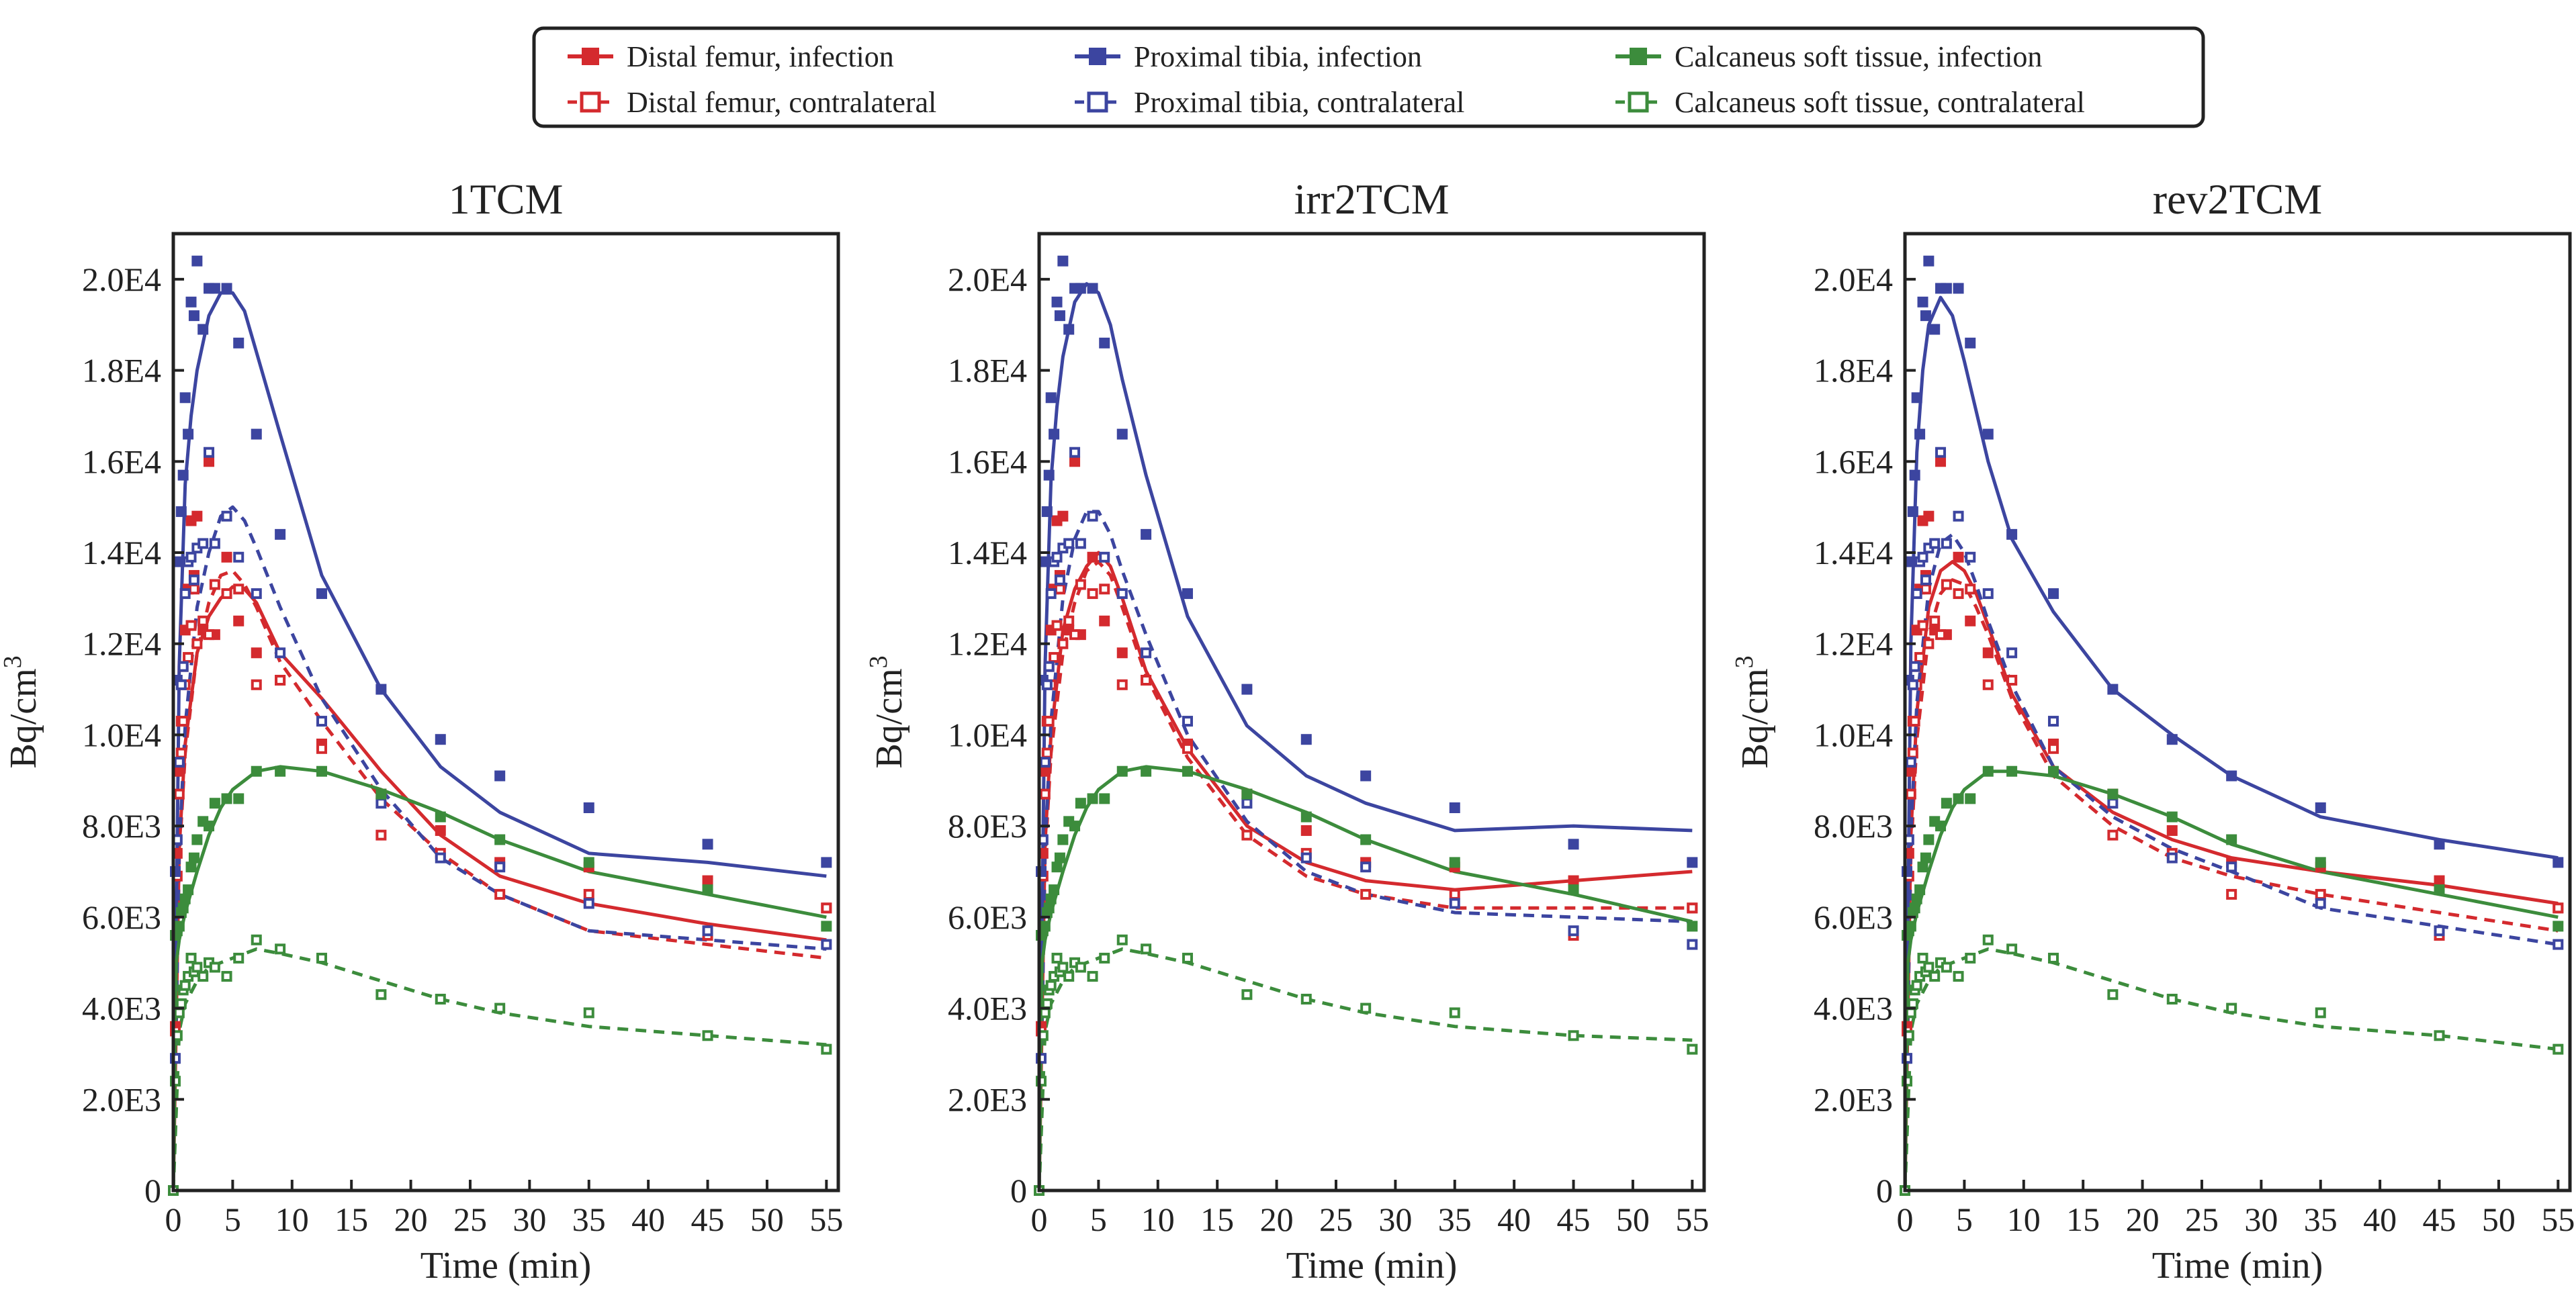 The height and width of the screenshot is (1308, 2576). What do you see at coordinates (1854, 1099) in the screenshot?
I see `y-tick-label: 2.0E3` at bounding box center [1854, 1099].